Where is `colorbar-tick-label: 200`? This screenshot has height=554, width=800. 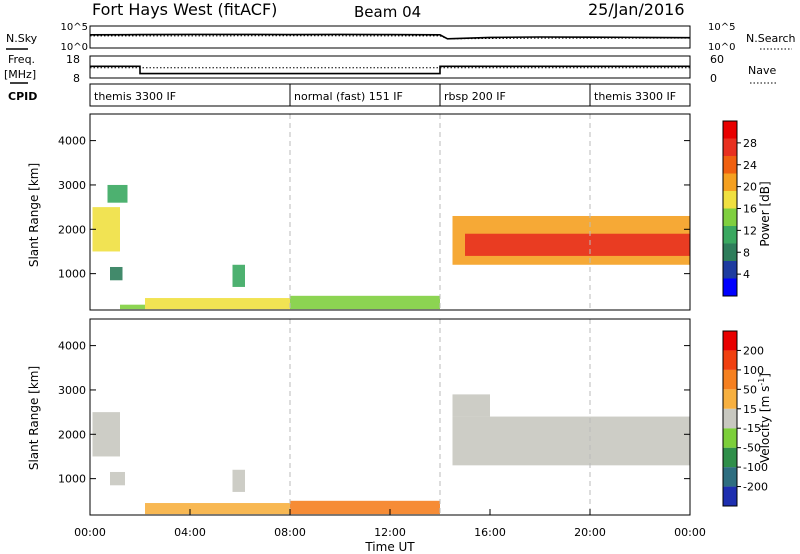 colorbar-tick-label: 200 is located at coordinates (753, 350).